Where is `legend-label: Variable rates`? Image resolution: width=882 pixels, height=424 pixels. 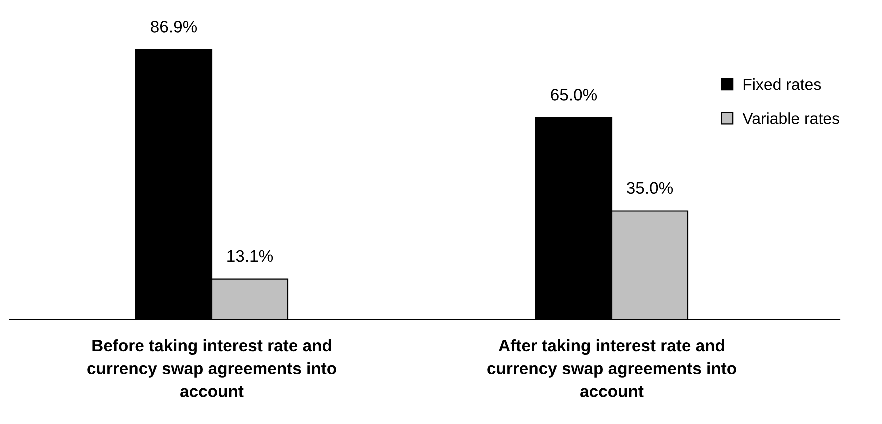
legend-label: Variable rates is located at coordinates (791, 118).